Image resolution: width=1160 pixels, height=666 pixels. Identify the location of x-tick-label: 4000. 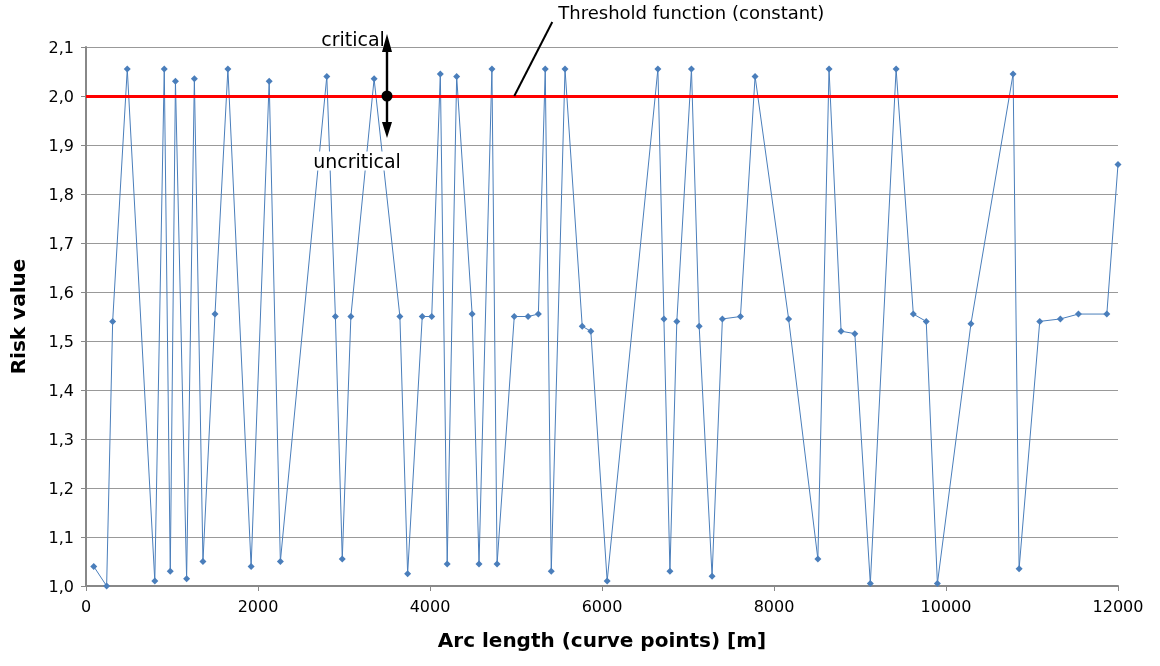
(430, 606).